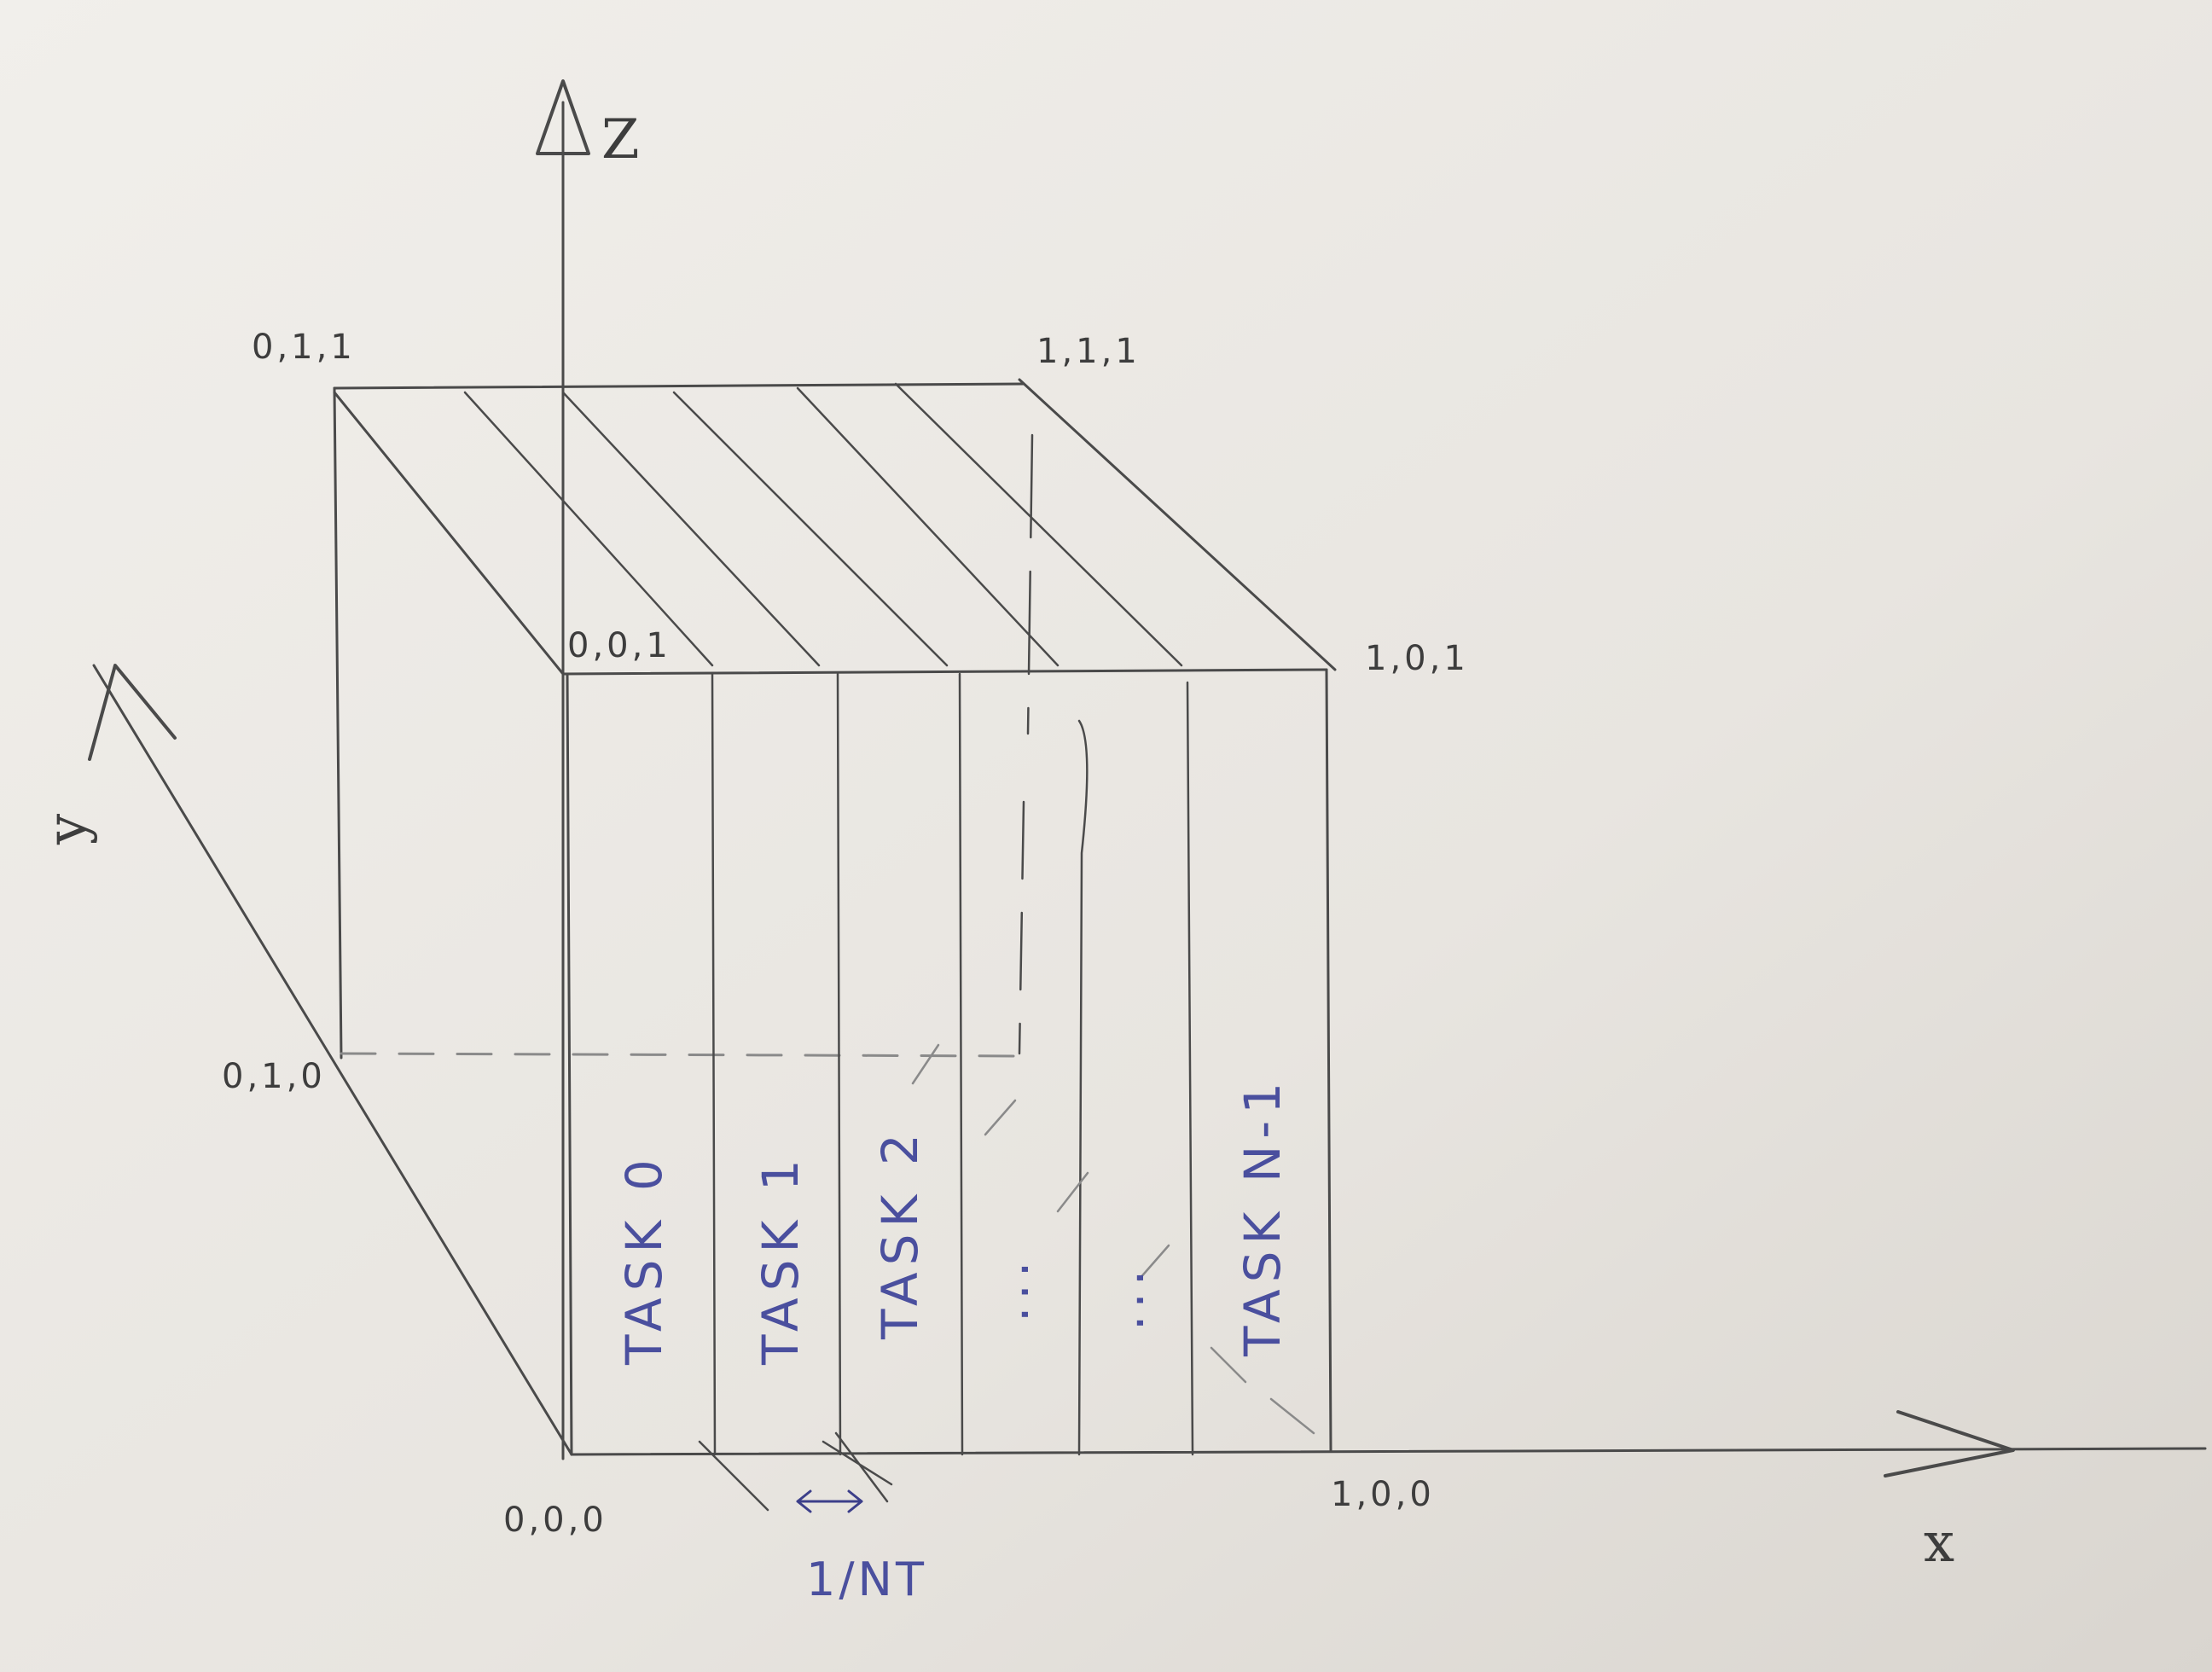 The height and width of the screenshot is (1672, 2212). Describe the element at coordinates (1088, 351) in the screenshot. I see `vertex-label-111: 1,1,1` at that location.